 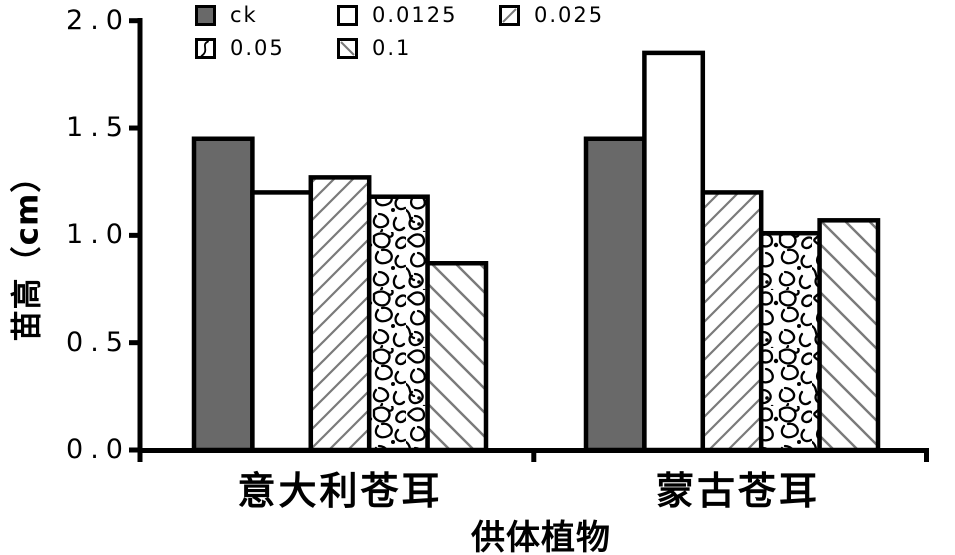 I want to click on y-axis-label: 苗高（cm）, so click(x=27, y=251).